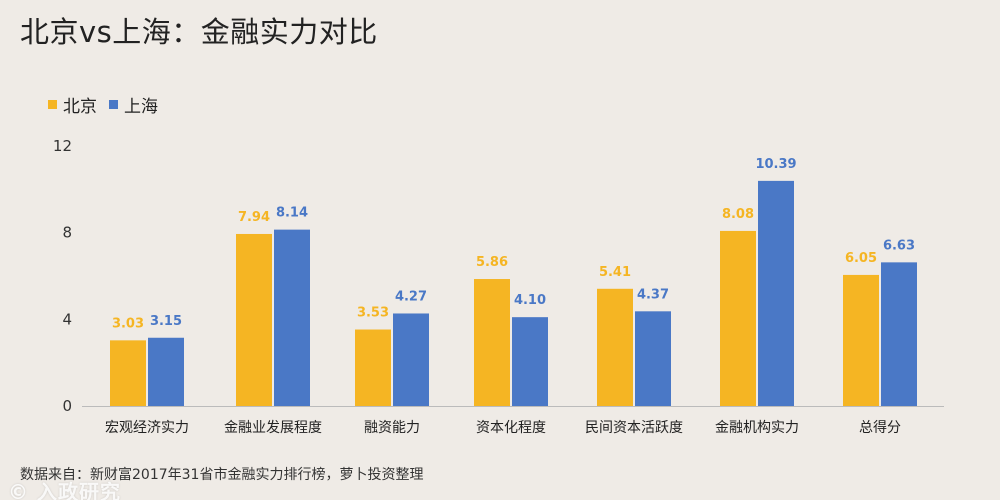  I want to click on data-label-shanghai-4: 4.37, so click(653, 294).